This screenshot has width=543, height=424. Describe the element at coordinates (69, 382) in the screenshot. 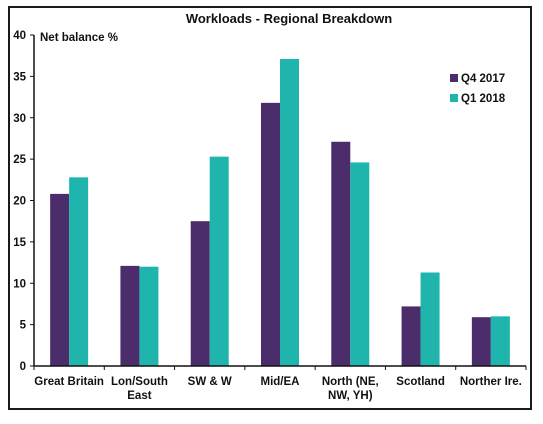

I see `x-category-label: Great Britain` at that location.